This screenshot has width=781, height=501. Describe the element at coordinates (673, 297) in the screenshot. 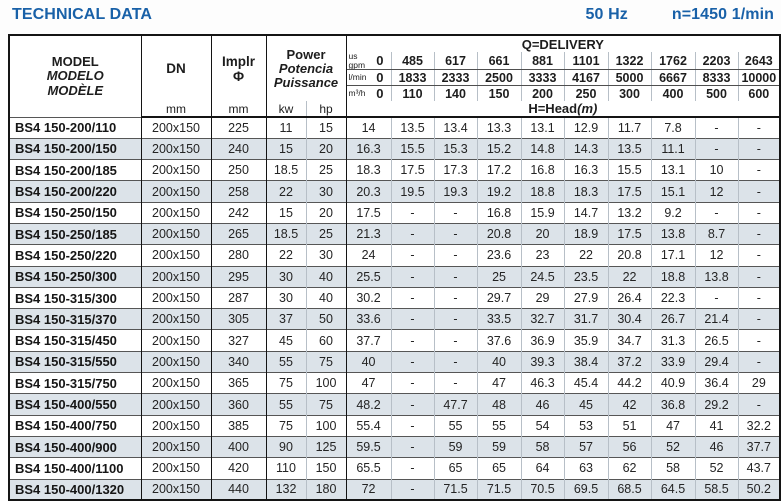

I see `head-value-cell: 22.3` at that location.